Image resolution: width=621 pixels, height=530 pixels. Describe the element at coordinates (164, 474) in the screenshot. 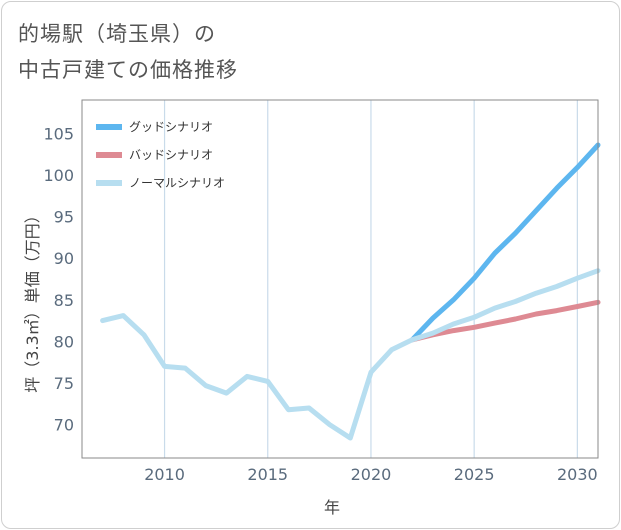

I see `x-tick-label-2010: 2010` at that location.